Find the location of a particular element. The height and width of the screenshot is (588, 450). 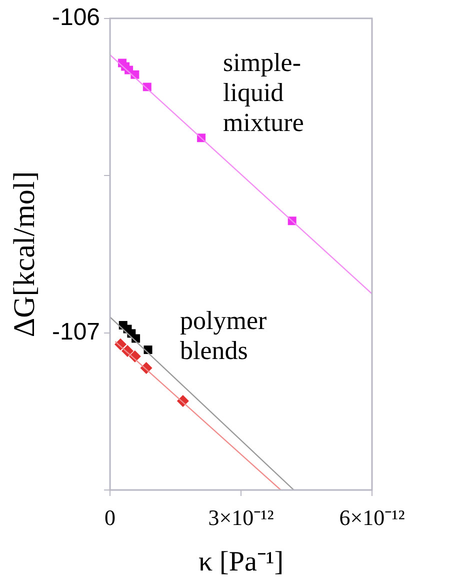

x-axis-title: κ [Pa⁻¹] is located at coordinates (241, 562).